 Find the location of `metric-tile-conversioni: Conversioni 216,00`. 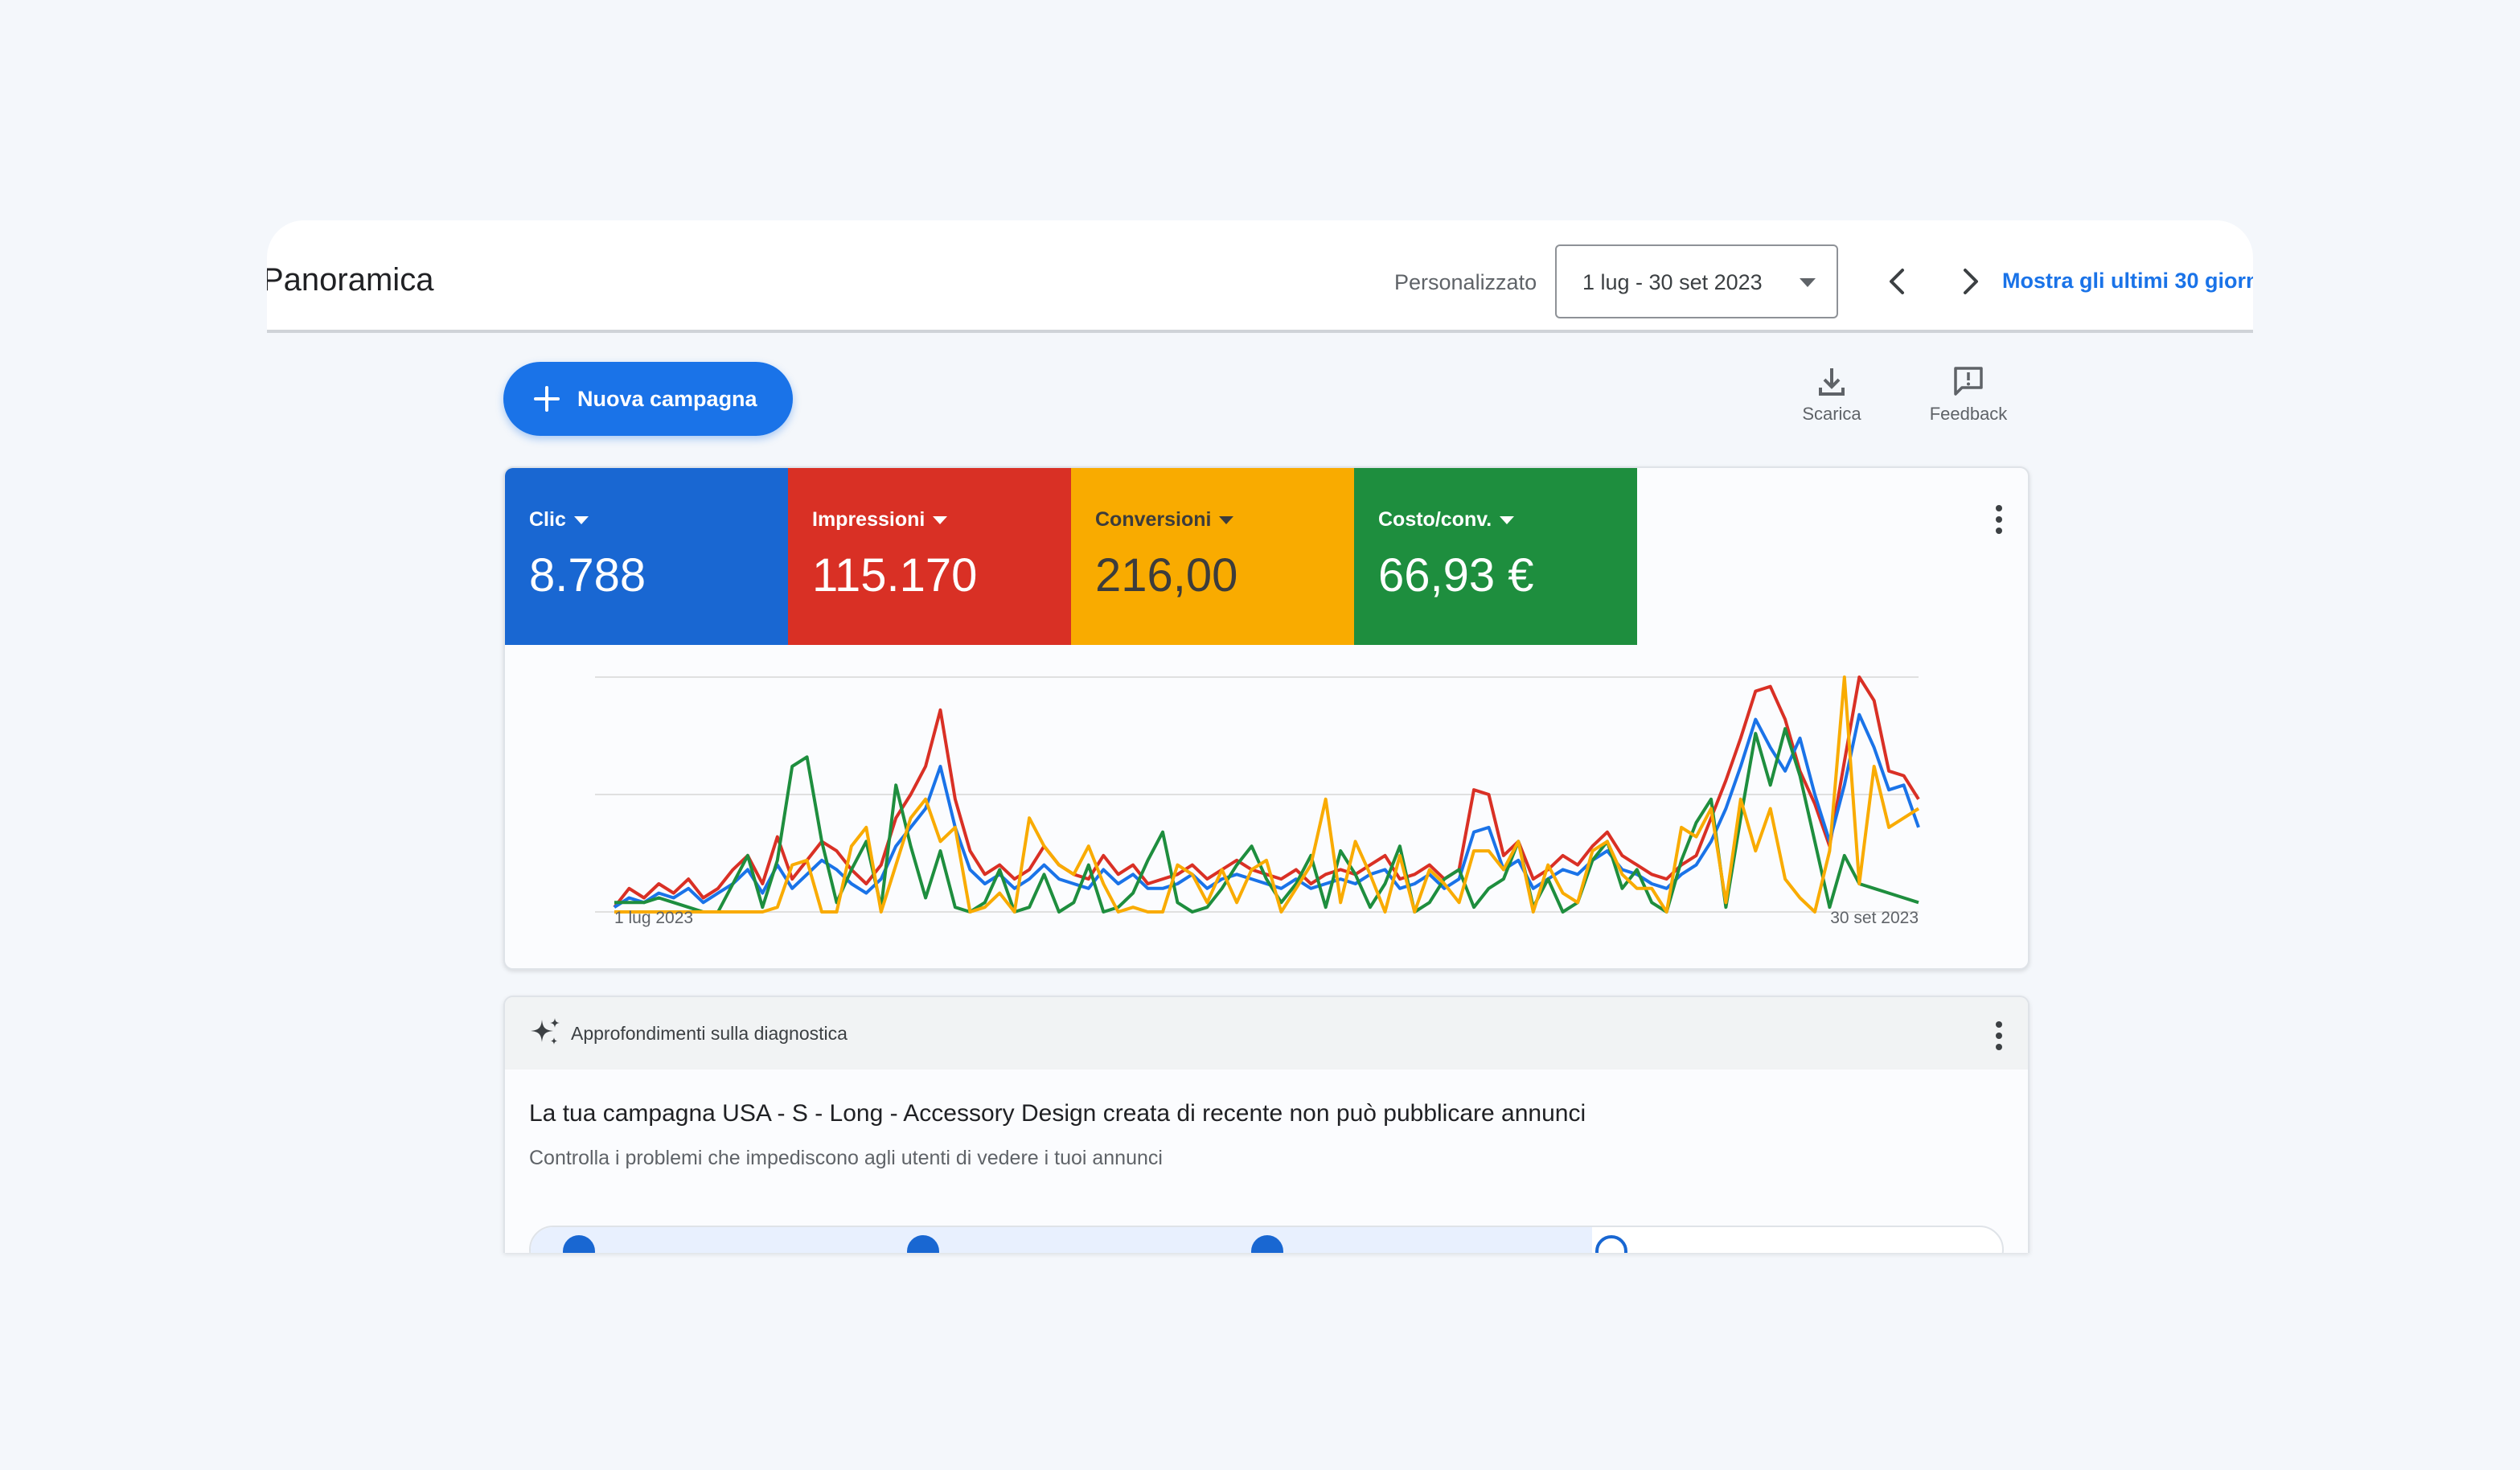

metric-tile-conversioni: Conversioni 216,00 is located at coordinates (1212, 556).